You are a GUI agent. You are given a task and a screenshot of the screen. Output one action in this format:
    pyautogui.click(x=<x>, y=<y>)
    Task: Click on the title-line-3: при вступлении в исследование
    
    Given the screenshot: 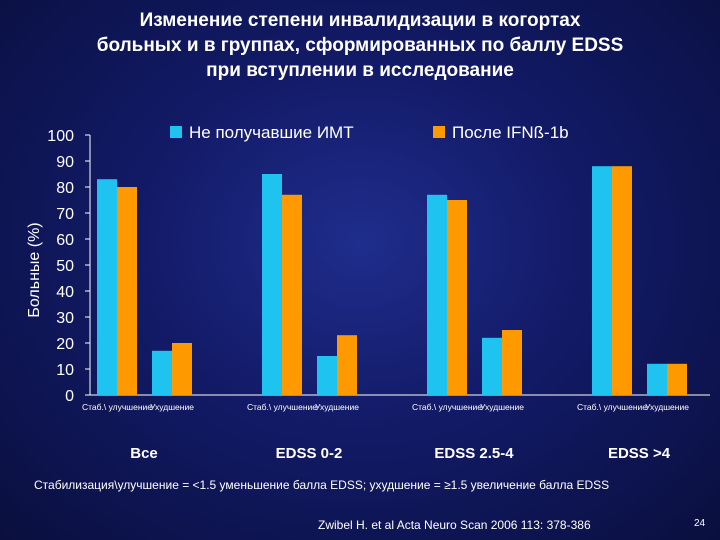 What is the action you would take?
    pyautogui.click(x=360, y=70)
    